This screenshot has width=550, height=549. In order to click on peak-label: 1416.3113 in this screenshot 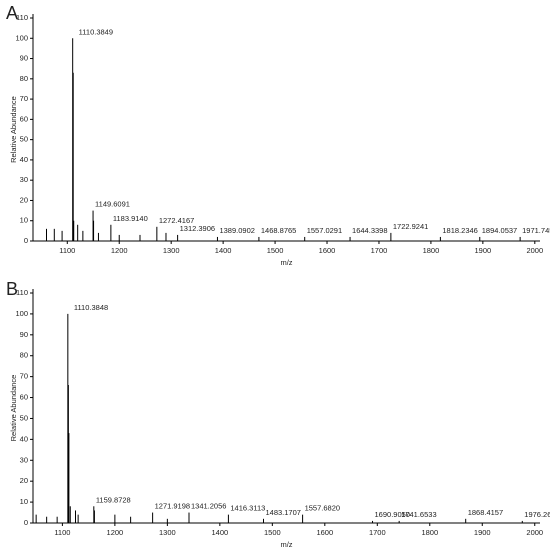, I will do `click(247, 508)`.